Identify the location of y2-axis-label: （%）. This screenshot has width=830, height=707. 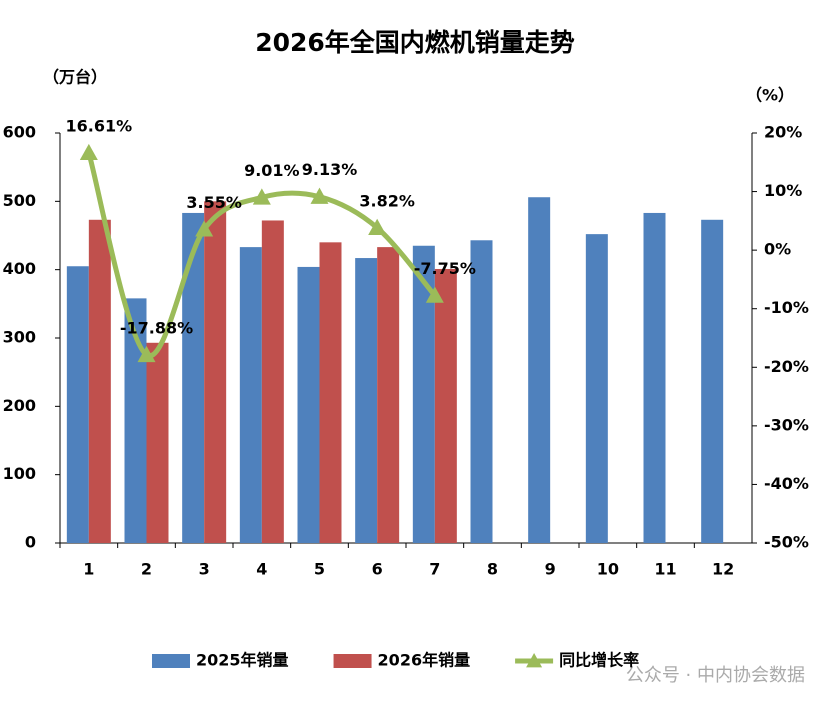
(770, 95).